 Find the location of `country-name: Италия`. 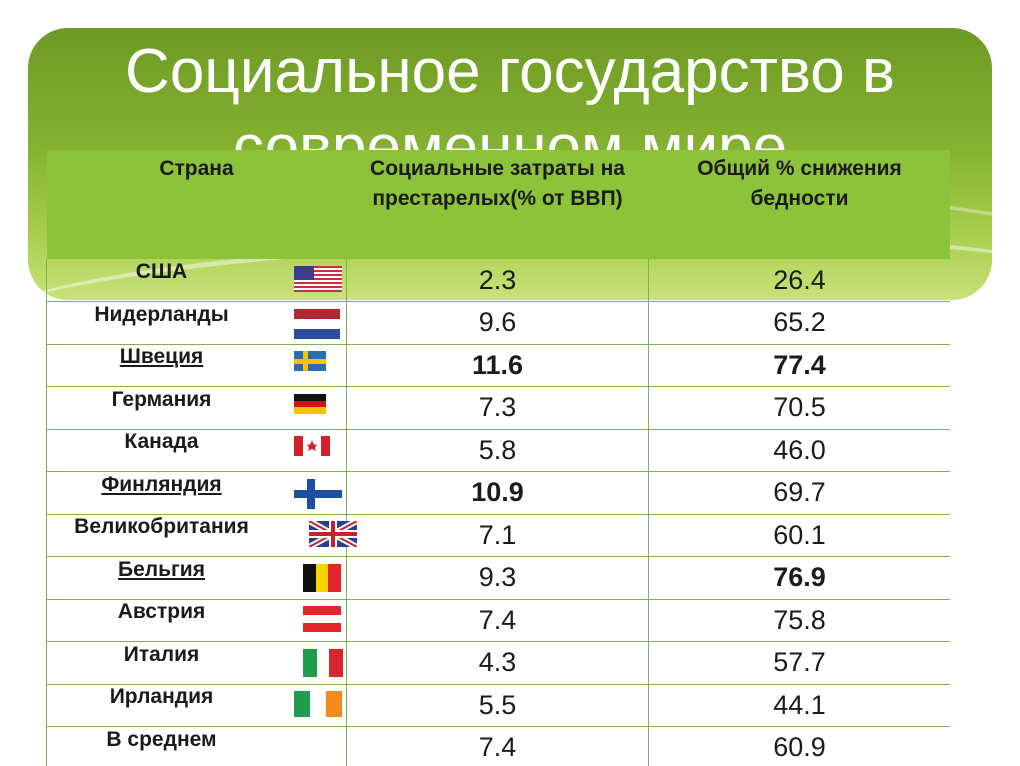

country-name: Италия is located at coordinates (161, 654).